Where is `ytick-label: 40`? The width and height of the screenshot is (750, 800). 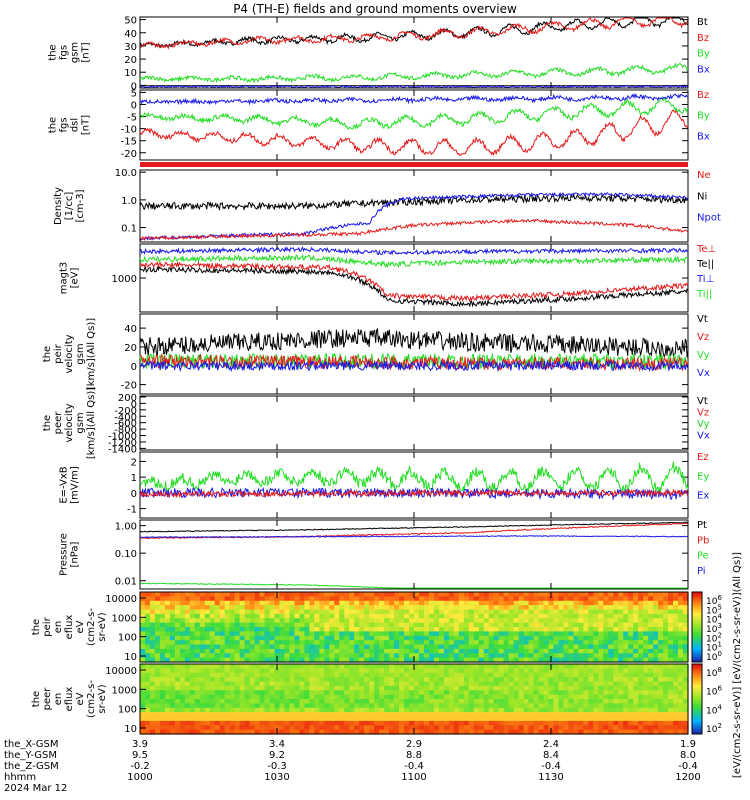 ytick-label: 40 is located at coordinates (130, 34).